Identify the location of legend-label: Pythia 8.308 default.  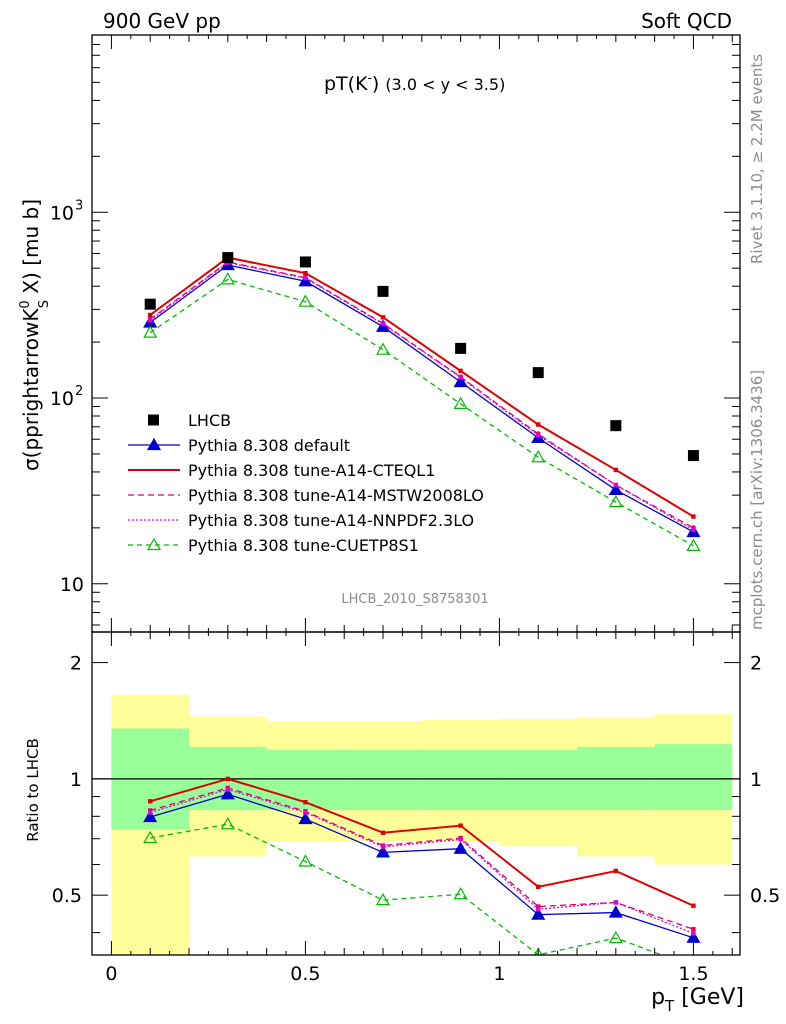
(269, 445).